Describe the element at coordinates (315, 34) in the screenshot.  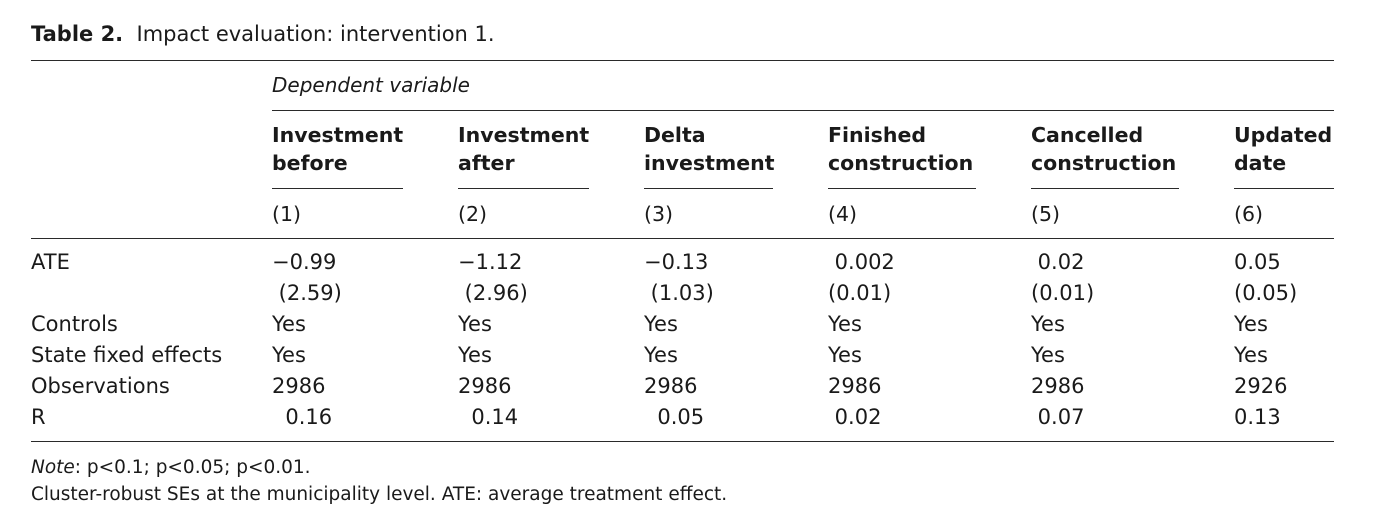
I see `table-caption: Impact evaluation: intervention 1.` at that location.